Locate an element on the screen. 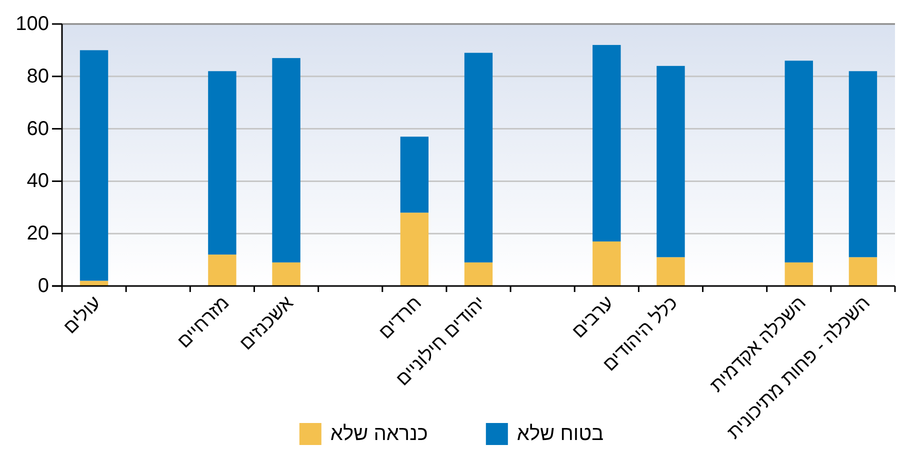  x-tick-label: אשכנזים is located at coordinates (267, 323).